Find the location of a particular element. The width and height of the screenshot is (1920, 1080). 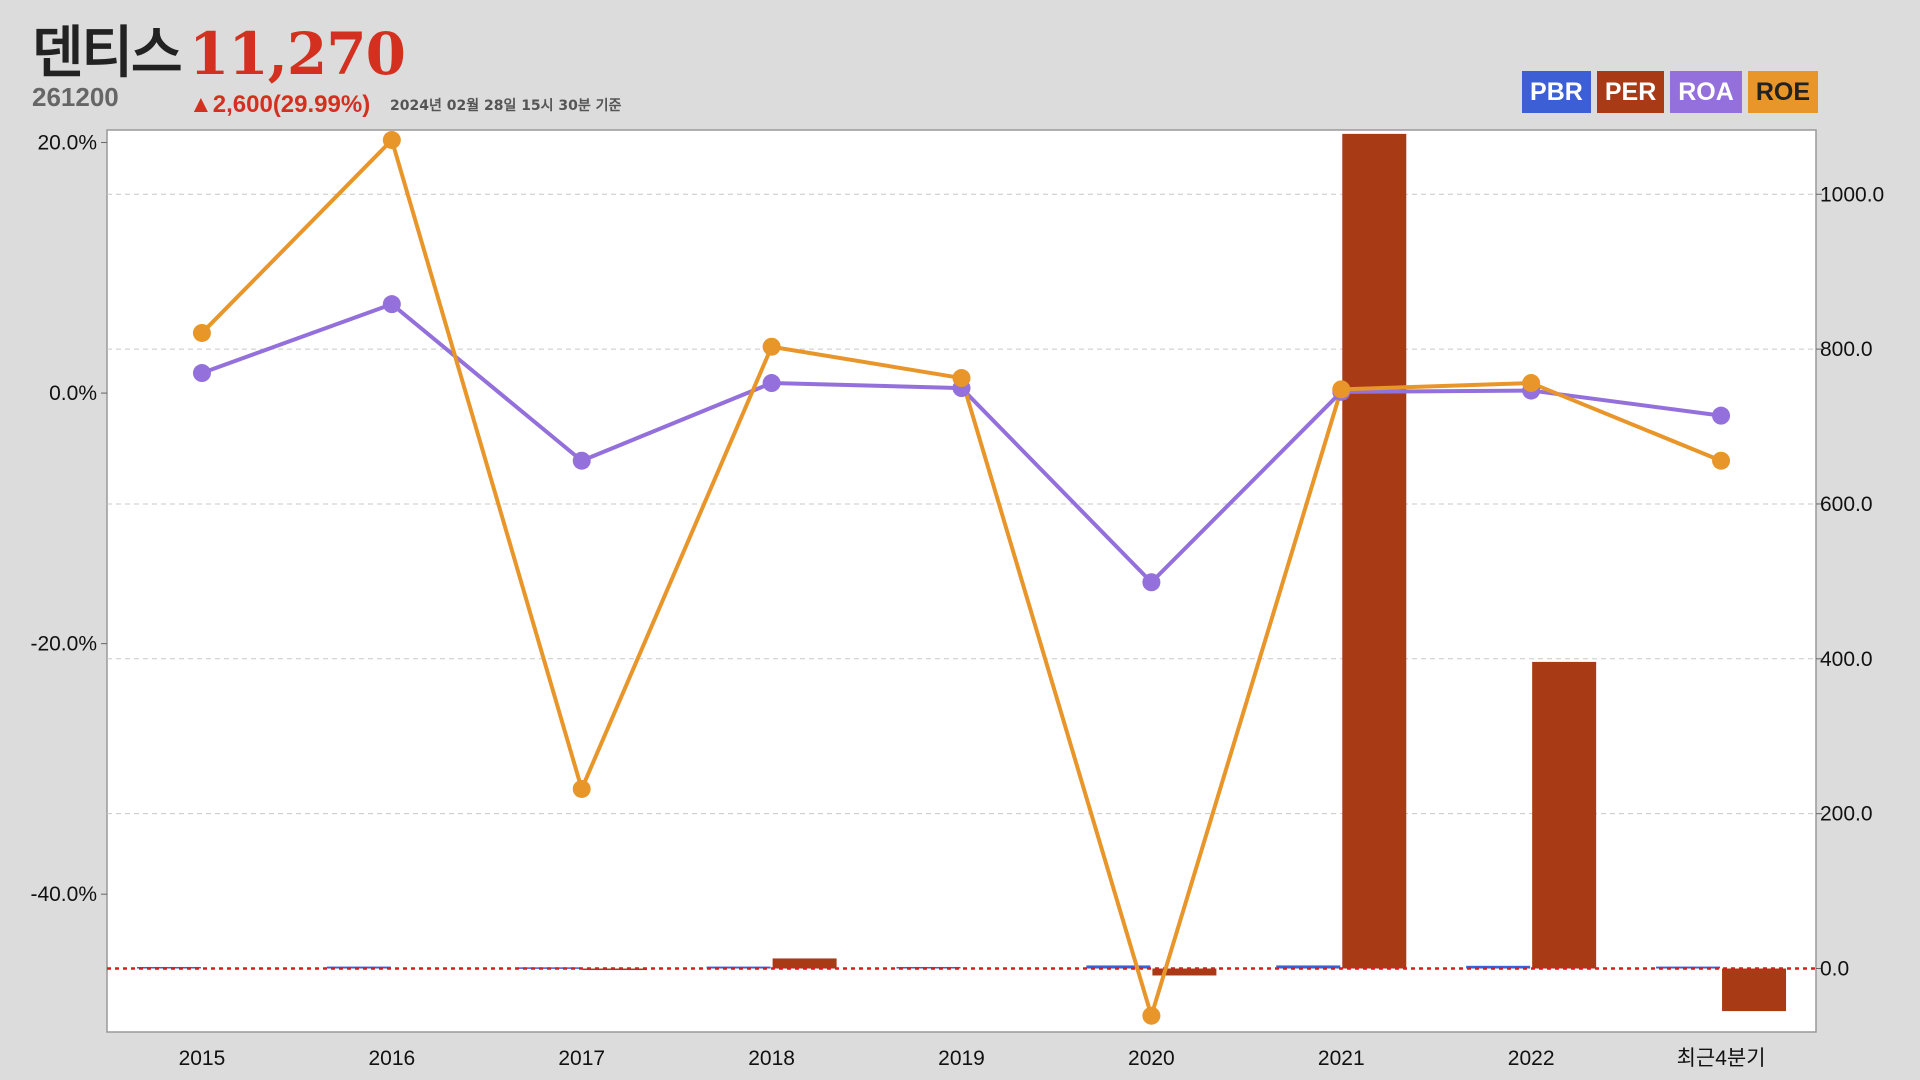

right-tick-label: 600.0 is located at coordinates (1846, 504).